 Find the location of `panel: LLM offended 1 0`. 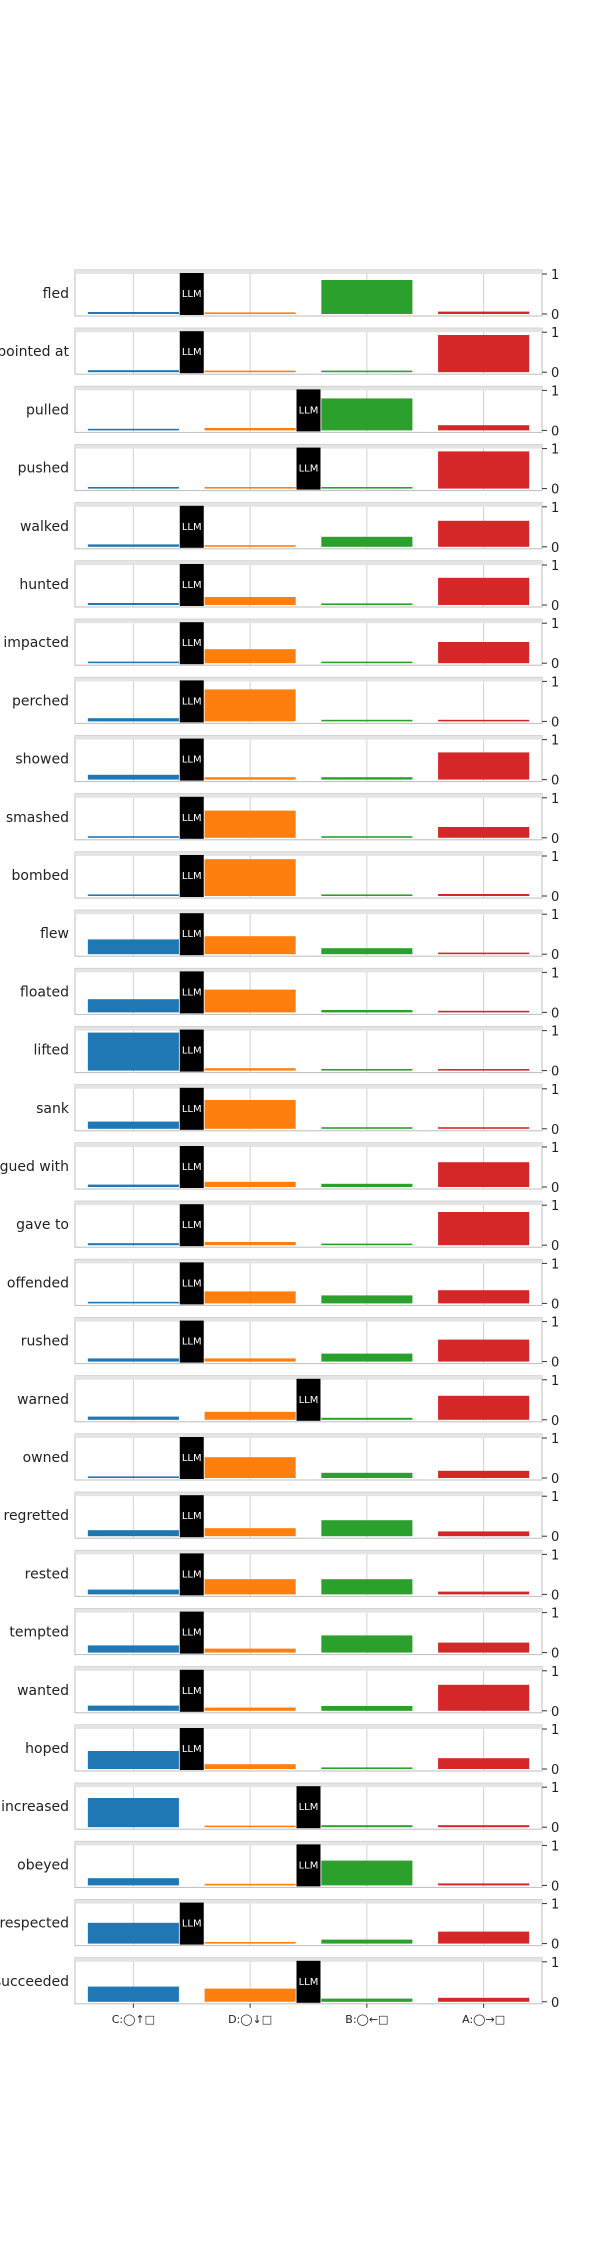

panel: LLM offended 1 0 is located at coordinates (283, 1284).